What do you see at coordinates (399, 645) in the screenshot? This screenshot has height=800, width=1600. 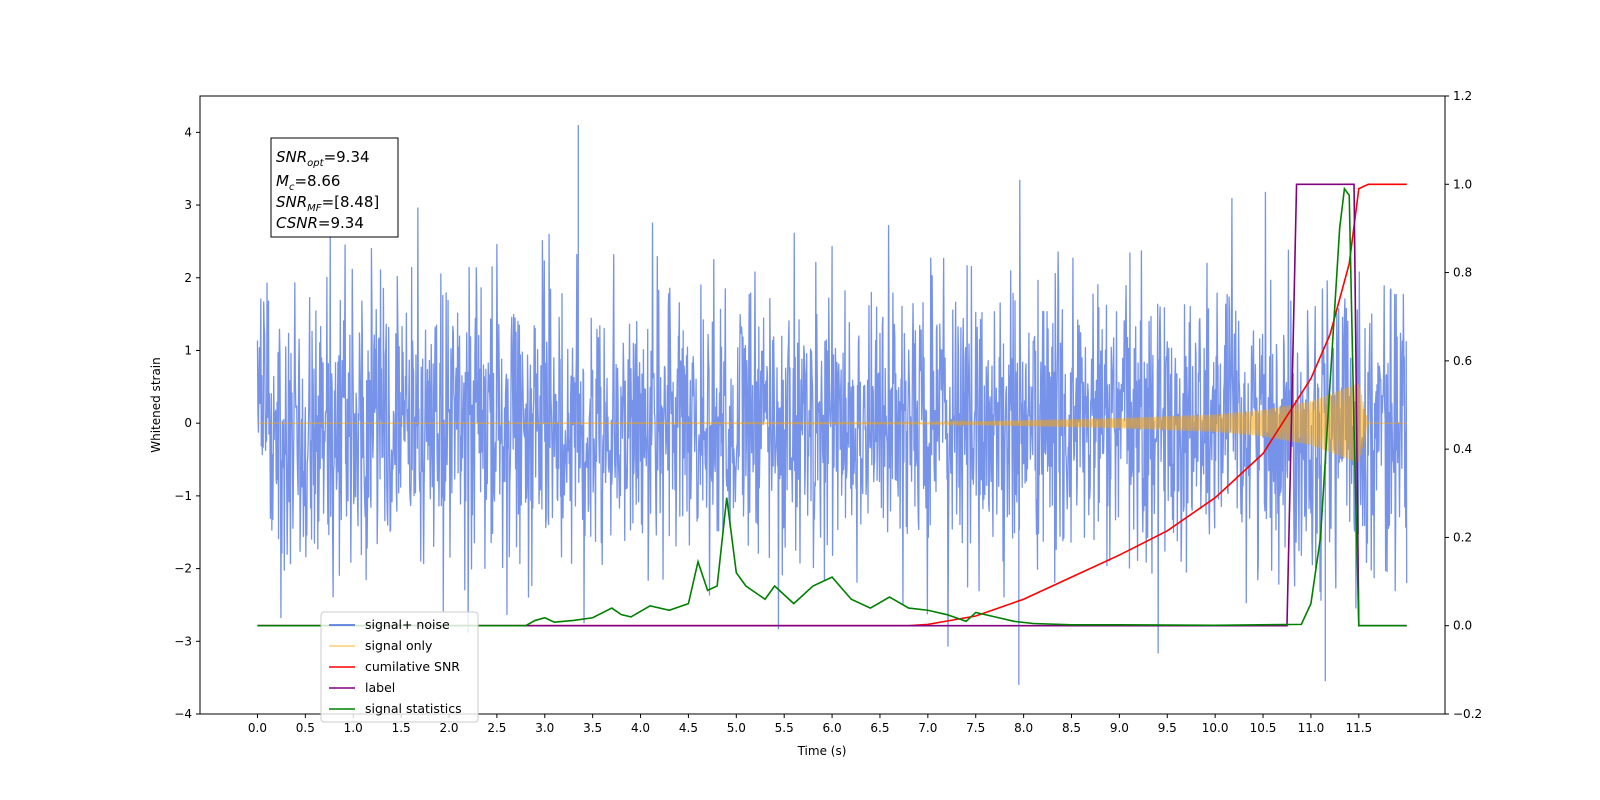 I see `legend-label-signal-only: signal only` at bounding box center [399, 645].